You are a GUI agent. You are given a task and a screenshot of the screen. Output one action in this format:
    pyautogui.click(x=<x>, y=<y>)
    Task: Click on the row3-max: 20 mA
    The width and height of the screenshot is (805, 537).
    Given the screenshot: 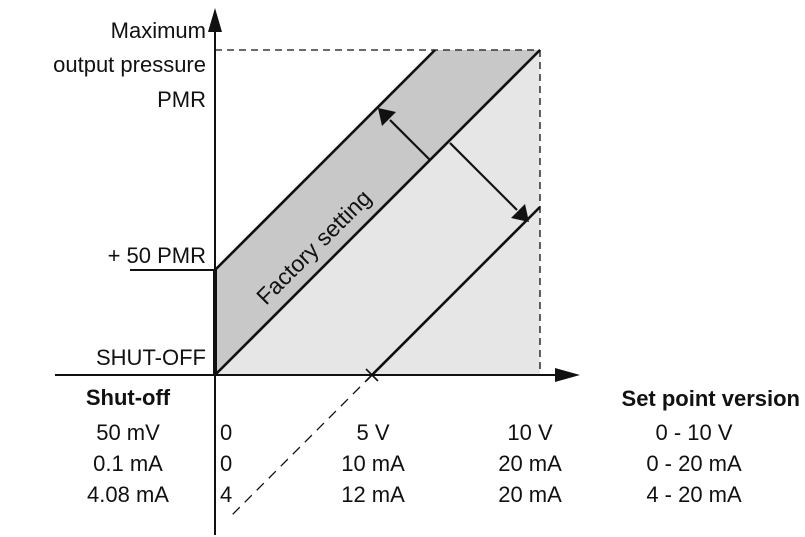 What is the action you would take?
    pyautogui.click(x=530, y=494)
    